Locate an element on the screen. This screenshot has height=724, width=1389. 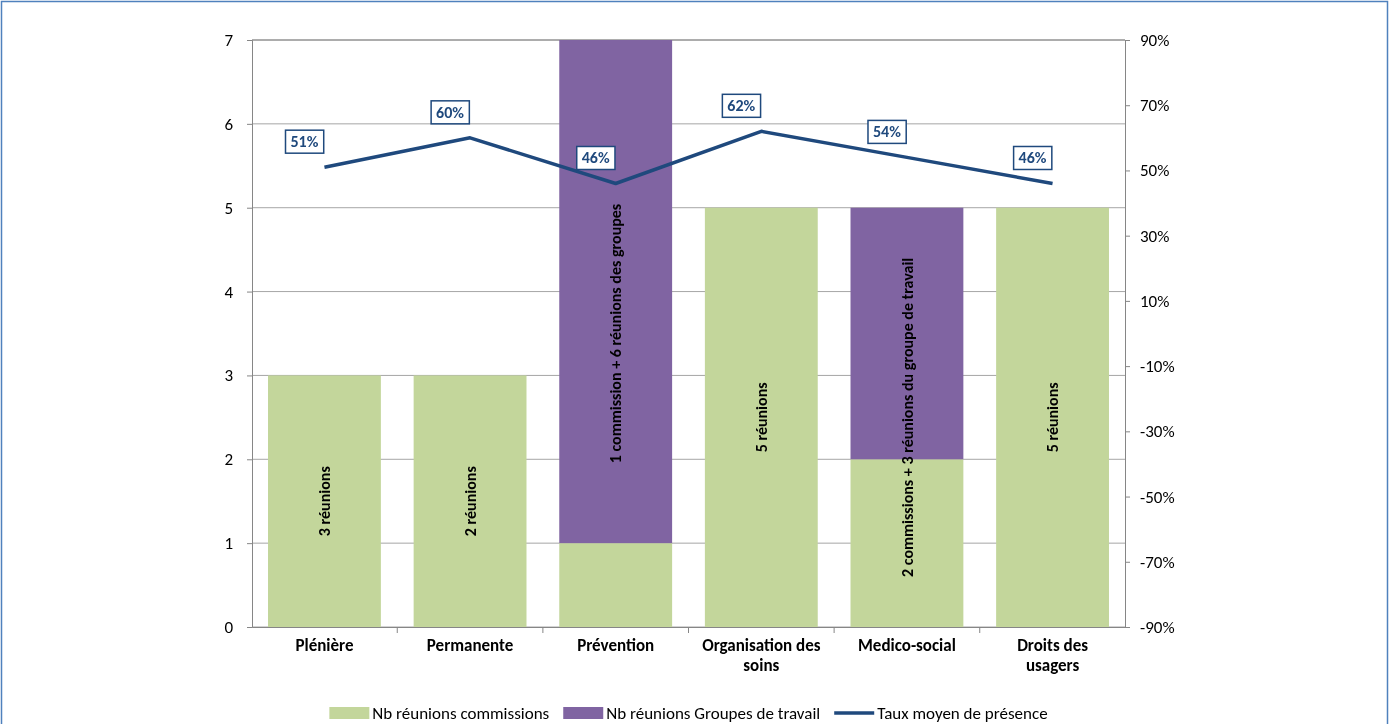
y2-tick-label: -30% is located at coordinates (1157, 432).